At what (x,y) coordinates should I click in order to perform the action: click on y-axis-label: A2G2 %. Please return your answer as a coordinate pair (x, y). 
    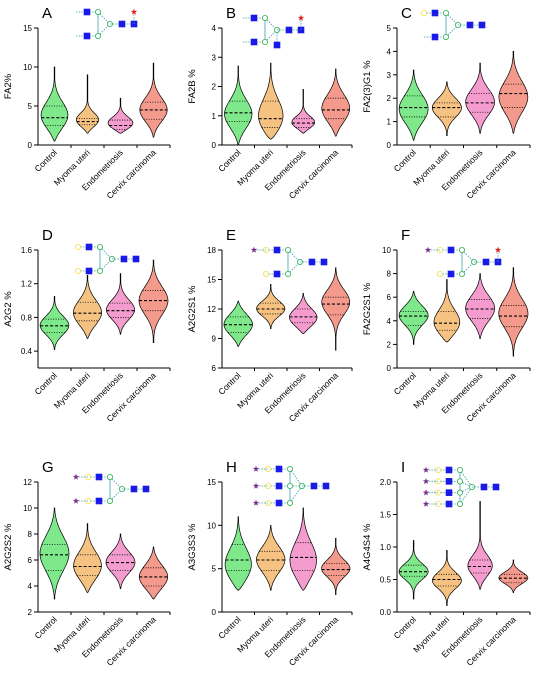
    Looking at the image, I should click on (8, 309).